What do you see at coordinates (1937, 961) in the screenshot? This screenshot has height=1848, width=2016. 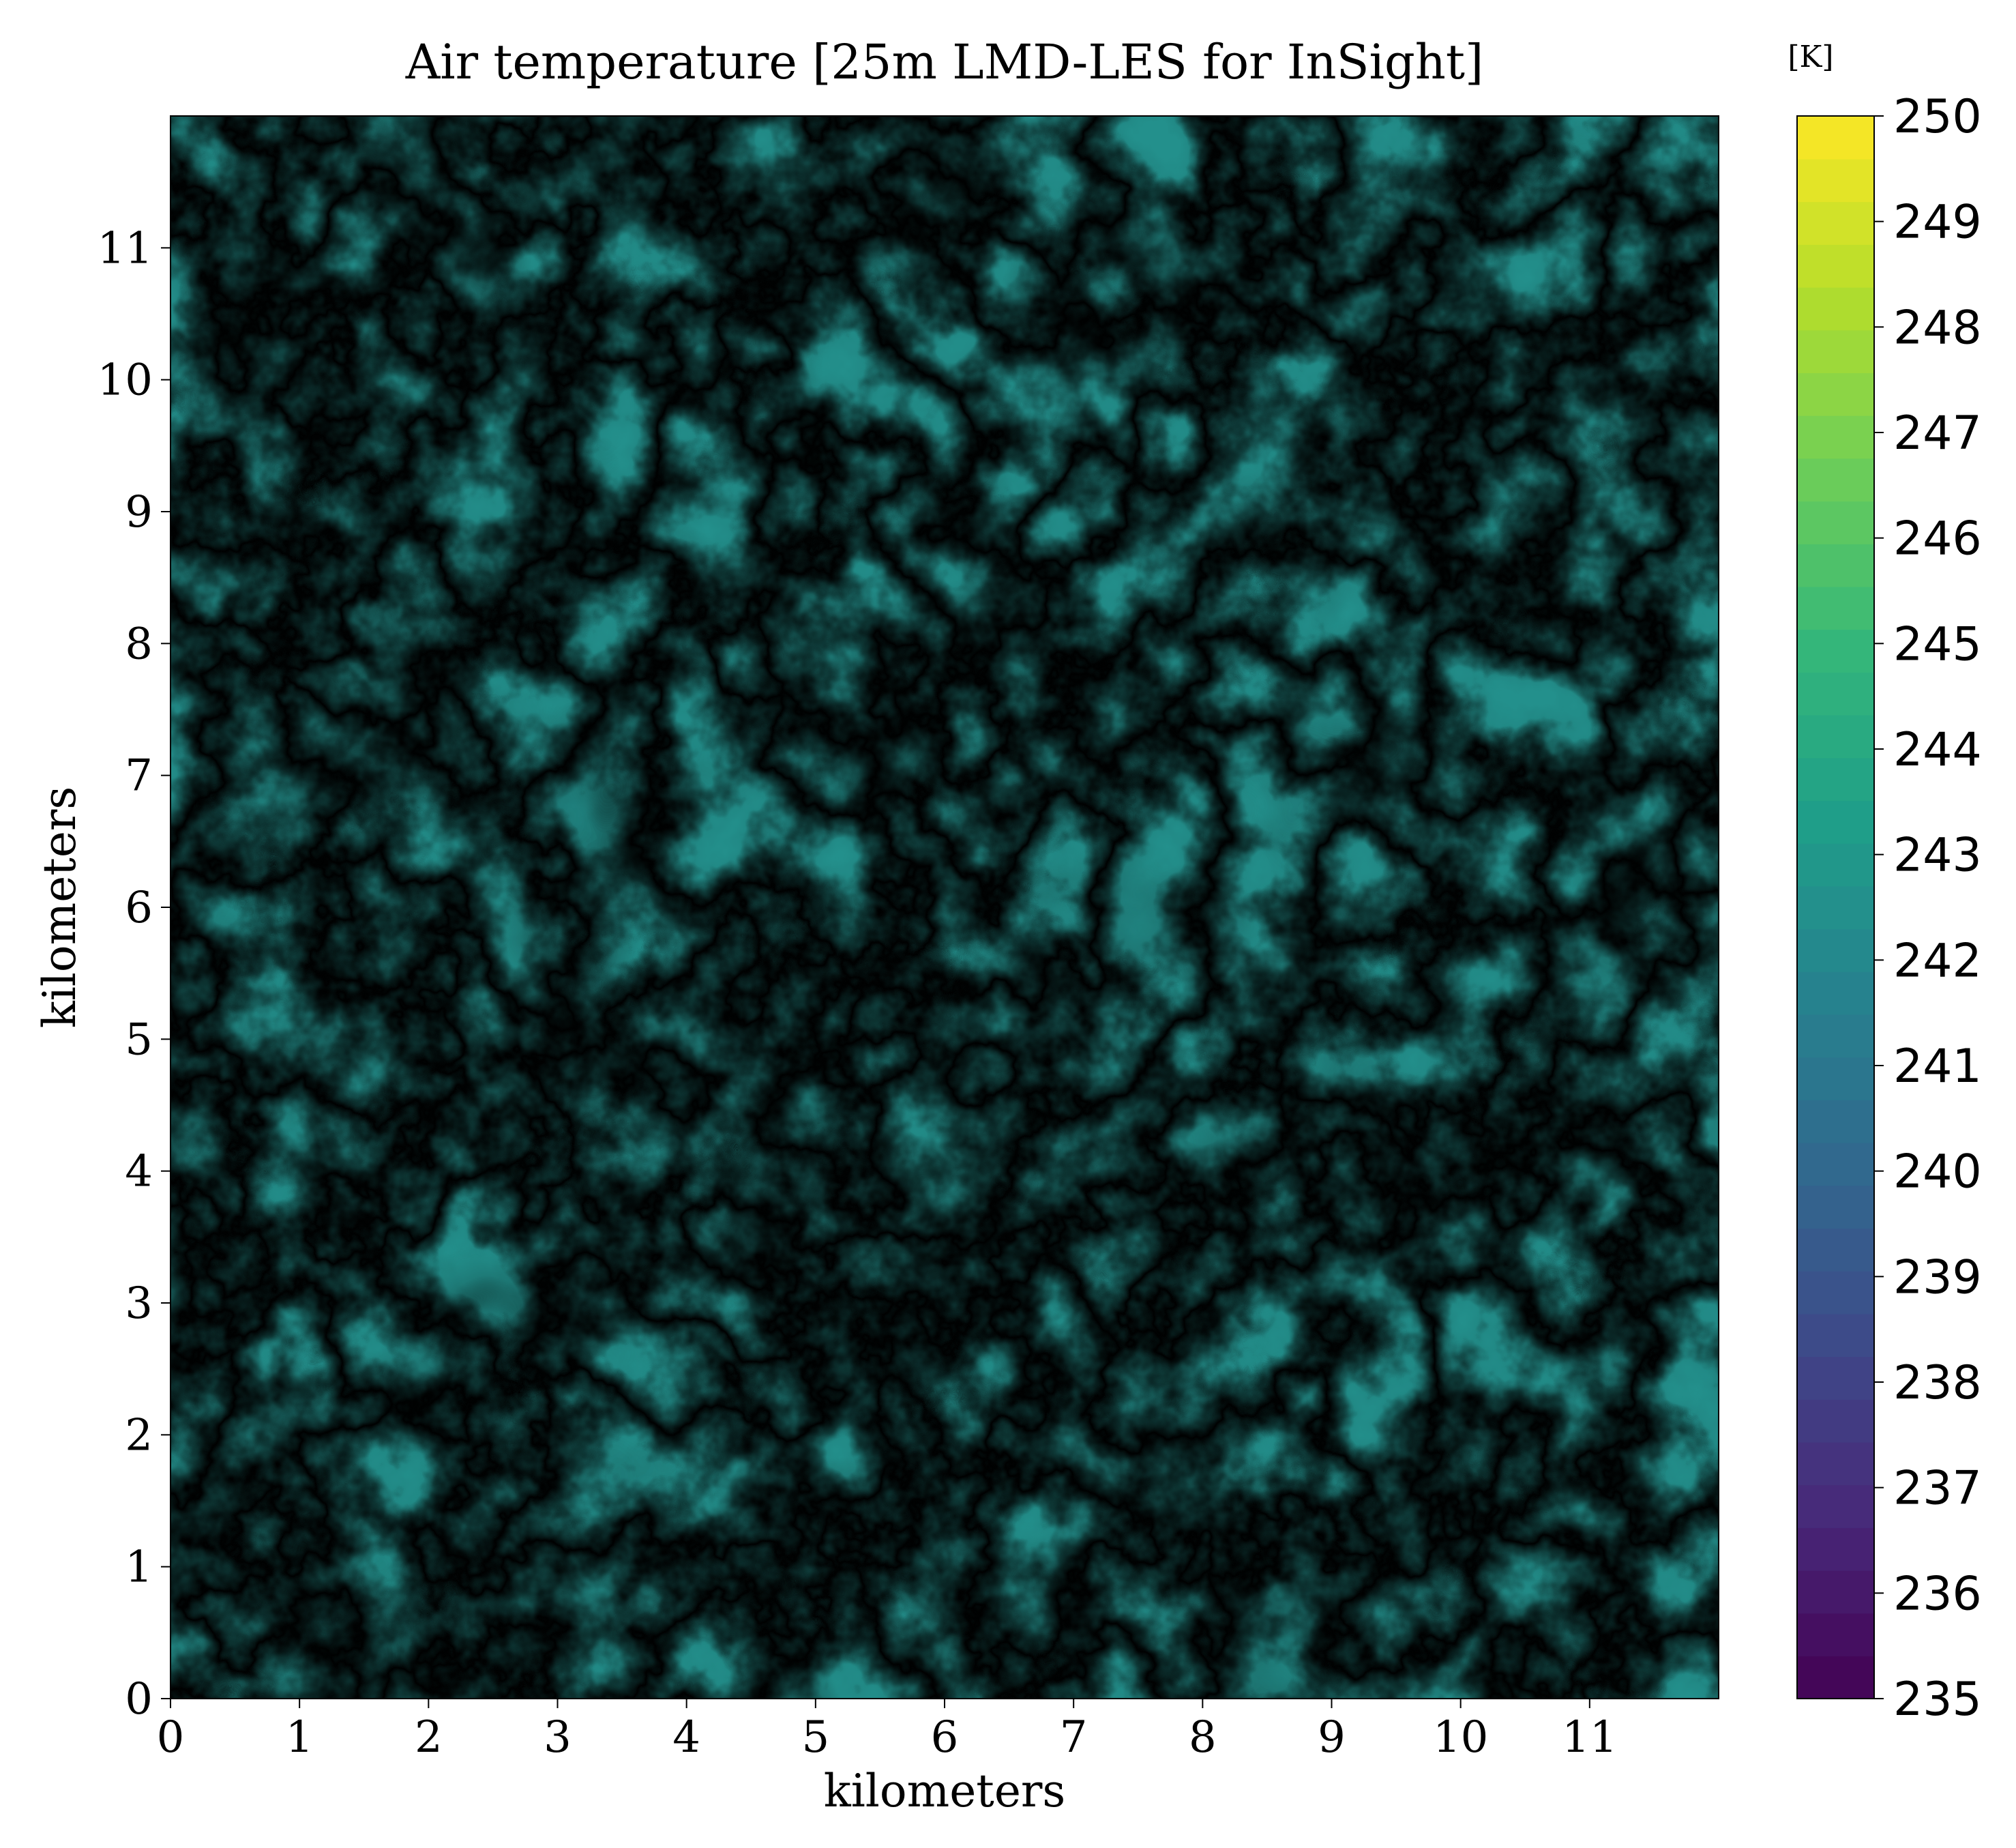 I see `colorbar-tick-label: 242` at bounding box center [1937, 961].